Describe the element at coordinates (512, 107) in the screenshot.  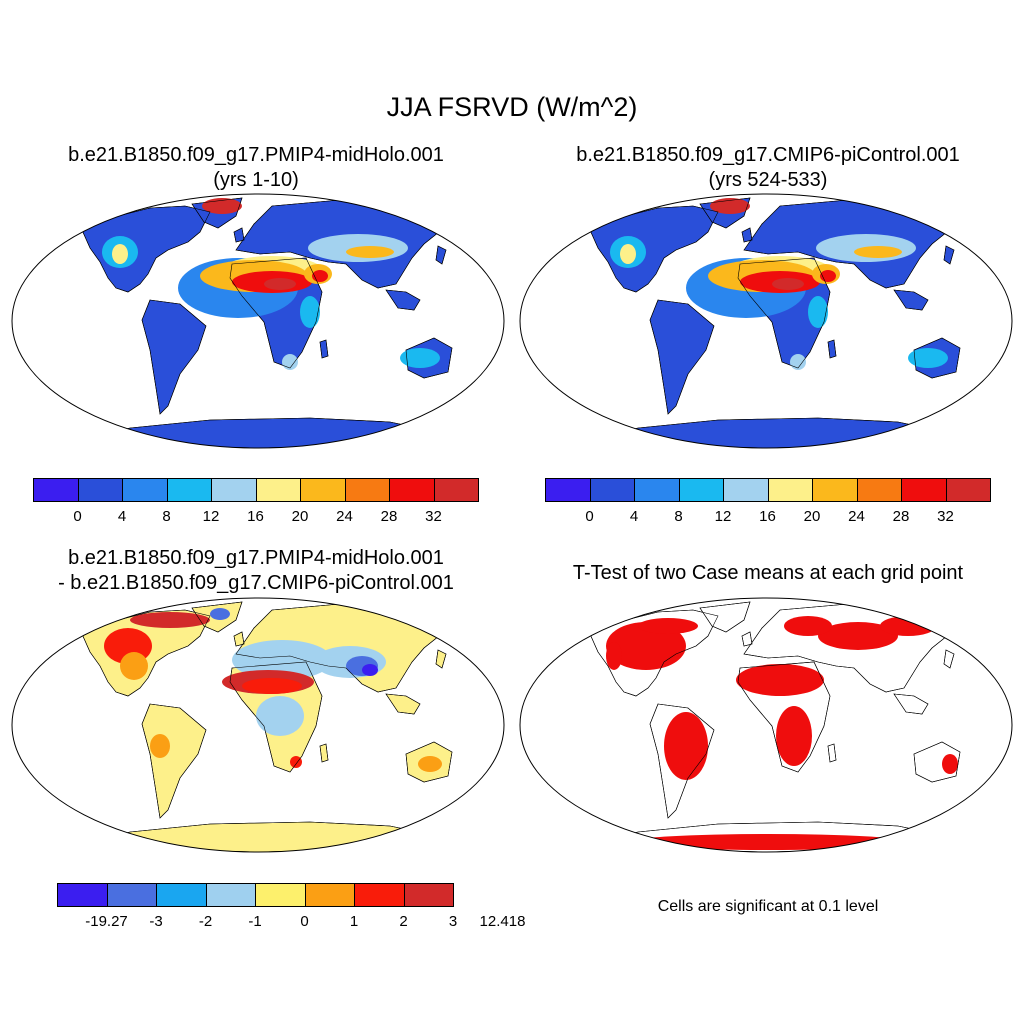
I see `main-title: JJA FSRVD (W/m^2)` at that location.